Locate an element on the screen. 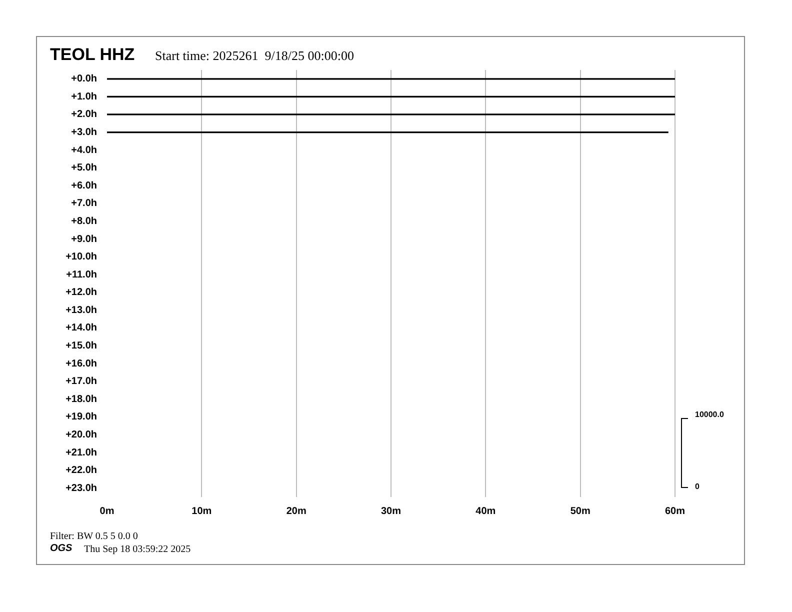  y-tick-label: +16.0h is located at coordinates (81, 364).